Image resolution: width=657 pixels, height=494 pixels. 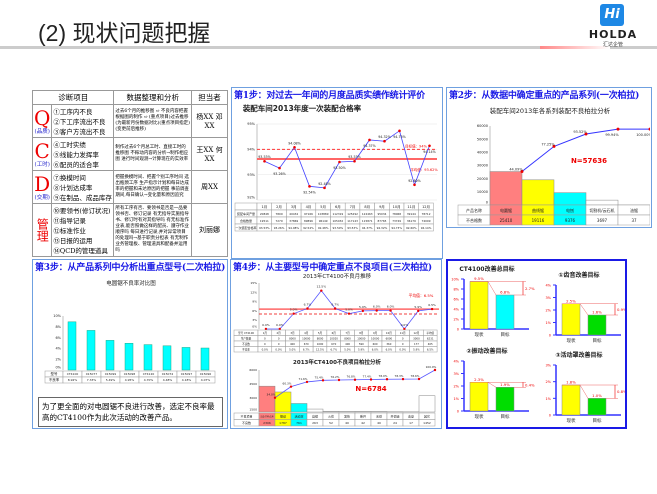 I want to click on step1-table-text: 6月, so click(x=338, y=206).